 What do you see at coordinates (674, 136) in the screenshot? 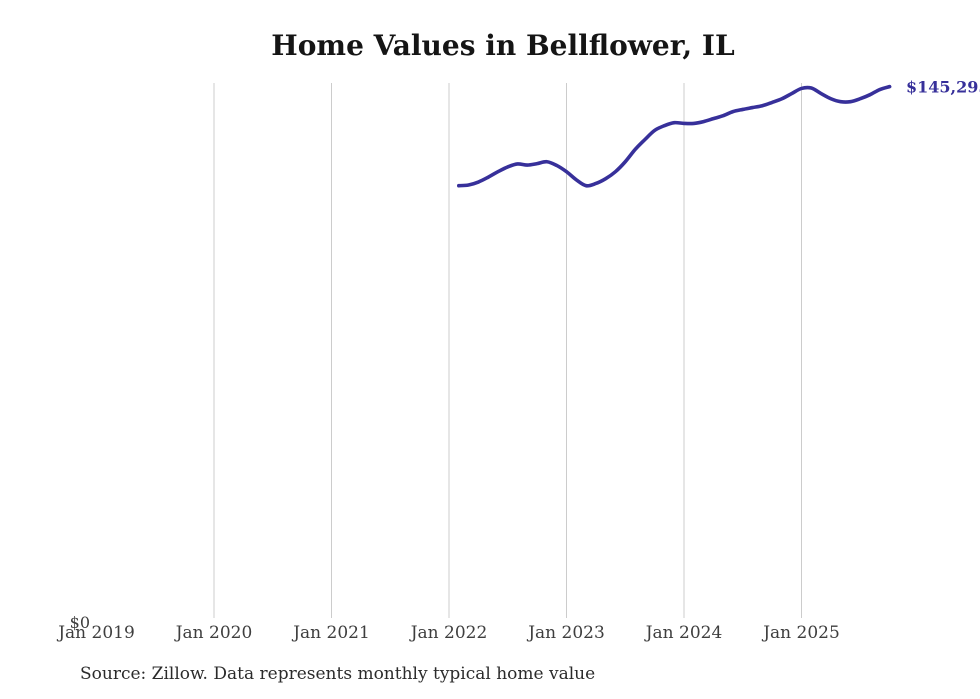
I see `home-value-line` at bounding box center [674, 136].